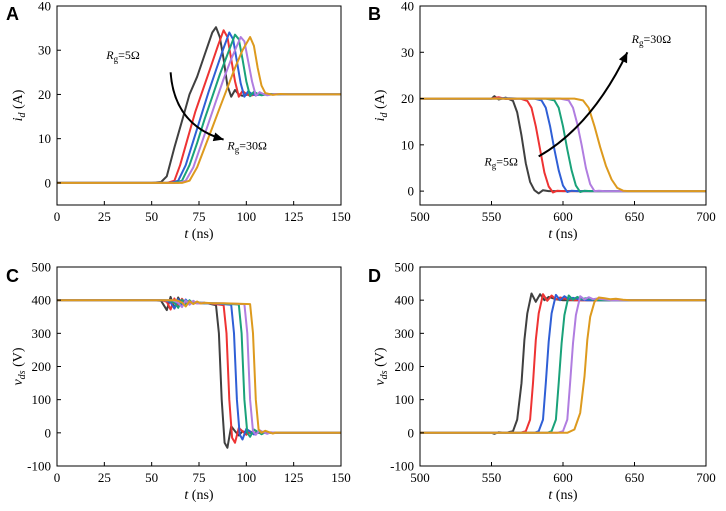 The image size is (726, 511). Describe the element at coordinates (12, 276) in the screenshot. I see `panel-letter: C` at that location.